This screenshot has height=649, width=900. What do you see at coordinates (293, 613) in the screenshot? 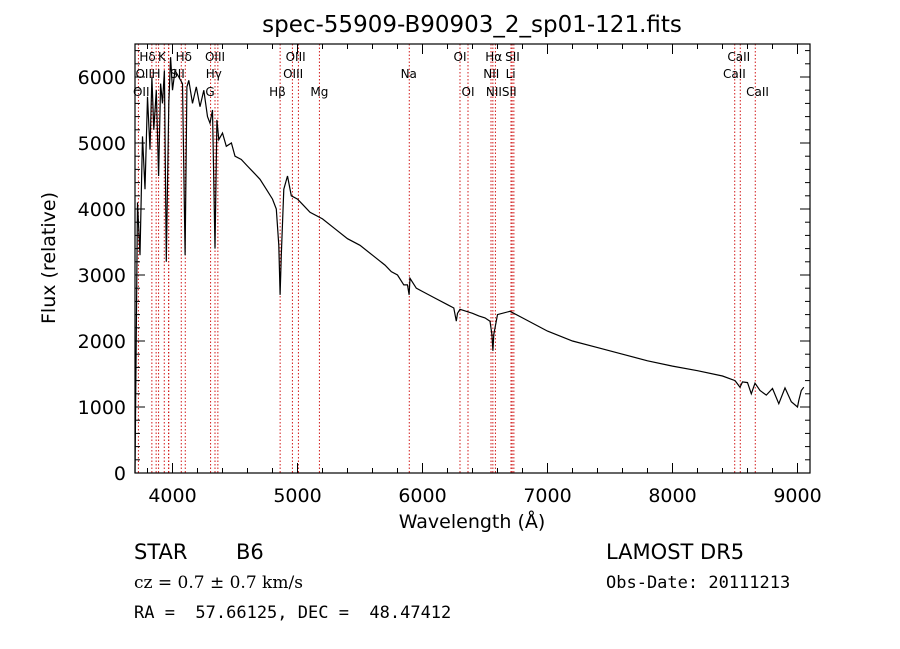
I see `coordinates: RA = 57.66125, DEC = 48.47412` at bounding box center [293, 613].